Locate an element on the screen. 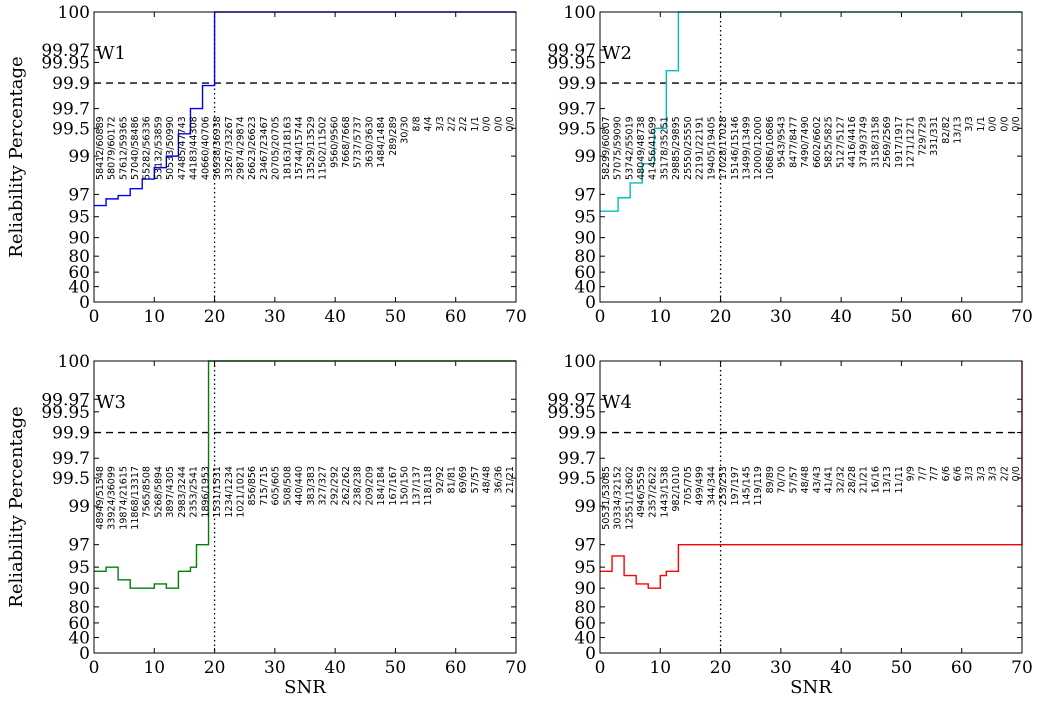 Image resolution: width=1044 pixels, height=703 pixels. count-annotation: 705/705 is located at coordinates (688, 485).